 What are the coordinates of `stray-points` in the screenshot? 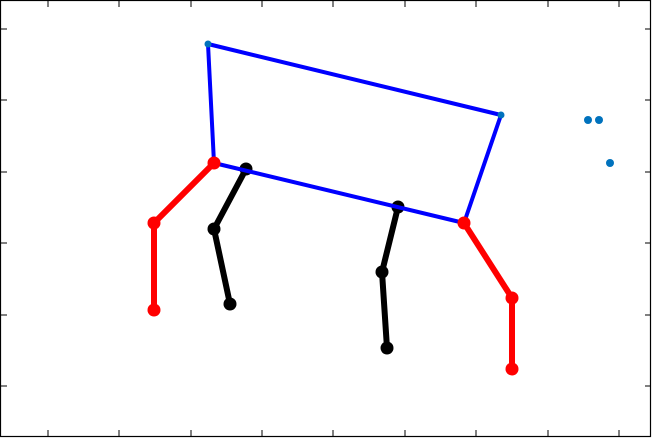 It's located at (599, 141).